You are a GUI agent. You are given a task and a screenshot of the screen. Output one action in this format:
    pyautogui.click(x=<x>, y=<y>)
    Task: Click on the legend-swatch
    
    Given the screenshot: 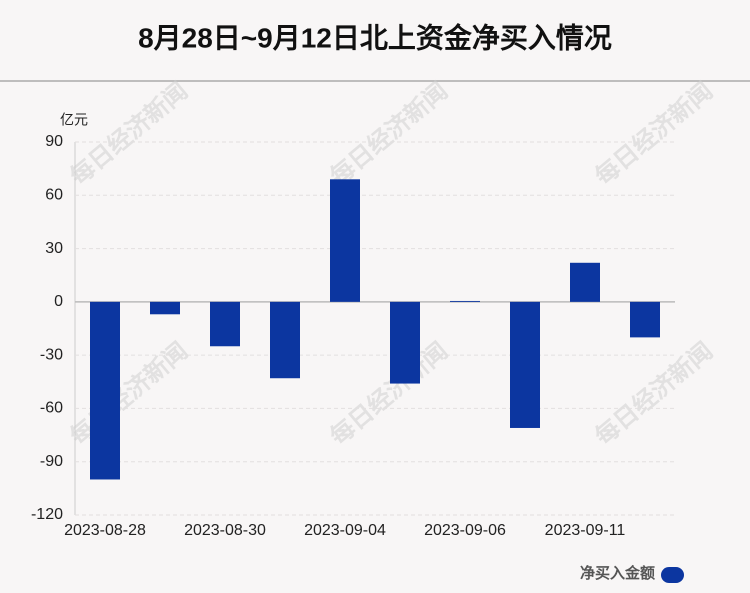 What is the action you would take?
    pyautogui.click(x=672, y=575)
    